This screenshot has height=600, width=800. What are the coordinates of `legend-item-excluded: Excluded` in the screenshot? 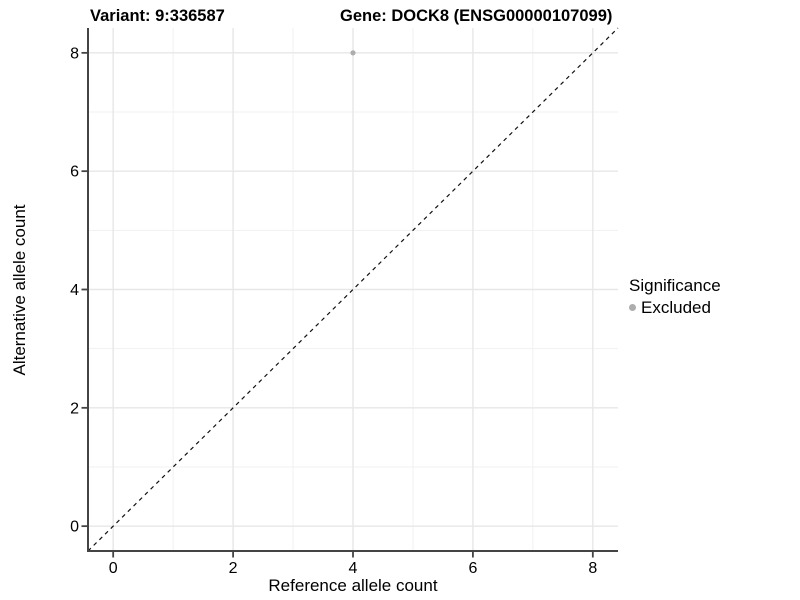 It's located at (675, 307).